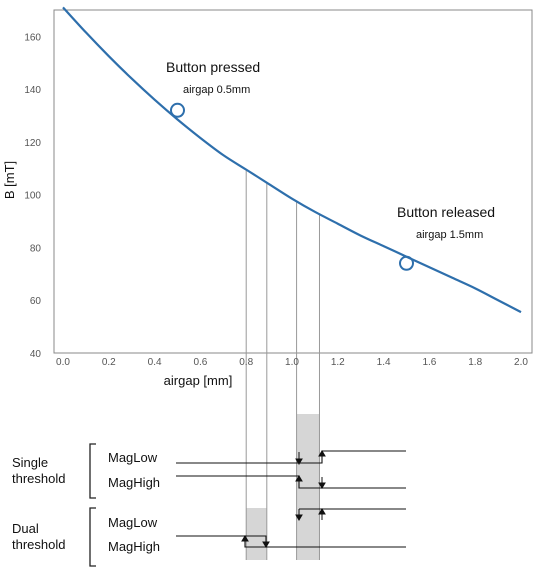  Describe the element at coordinates (283, 499) in the screenshot. I see `transition-arrows` at that location.